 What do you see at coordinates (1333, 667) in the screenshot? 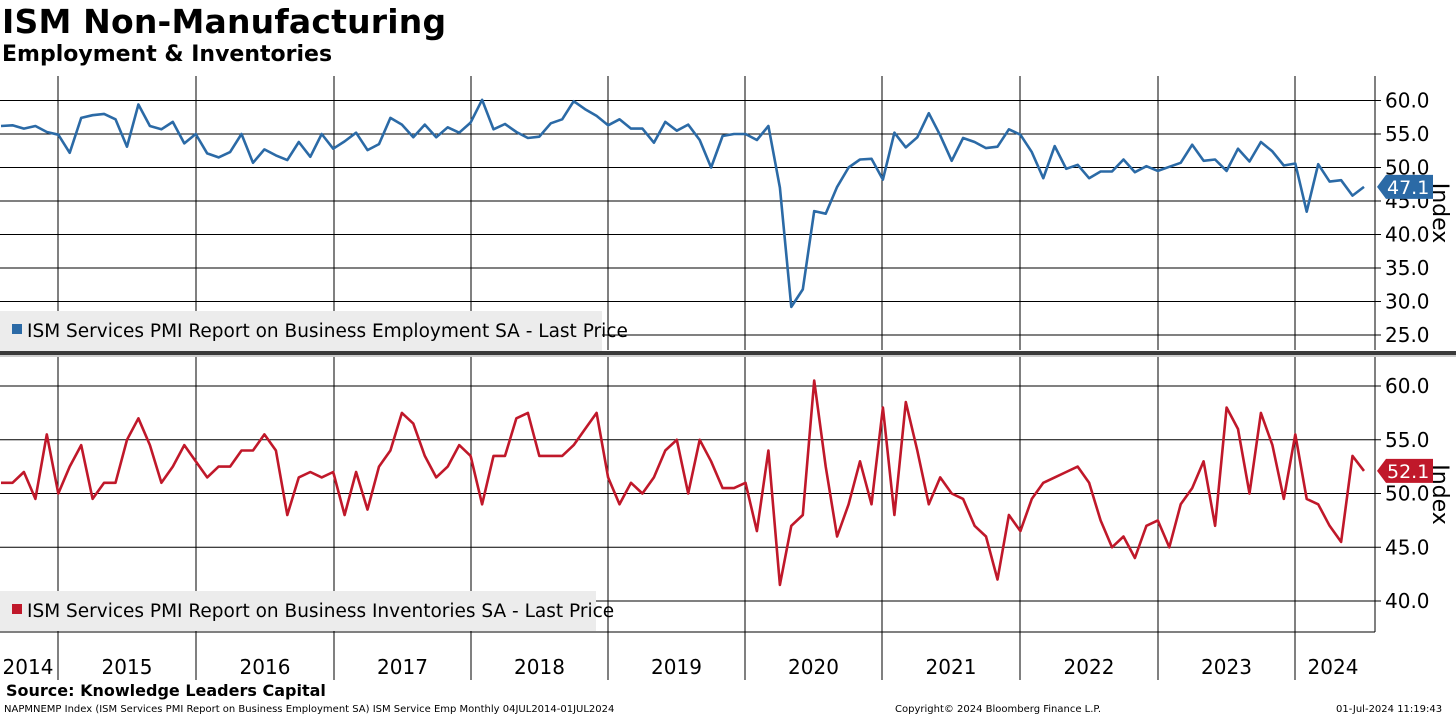
I see `x-tick-label: 2024` at bounding box center [1333, 667].